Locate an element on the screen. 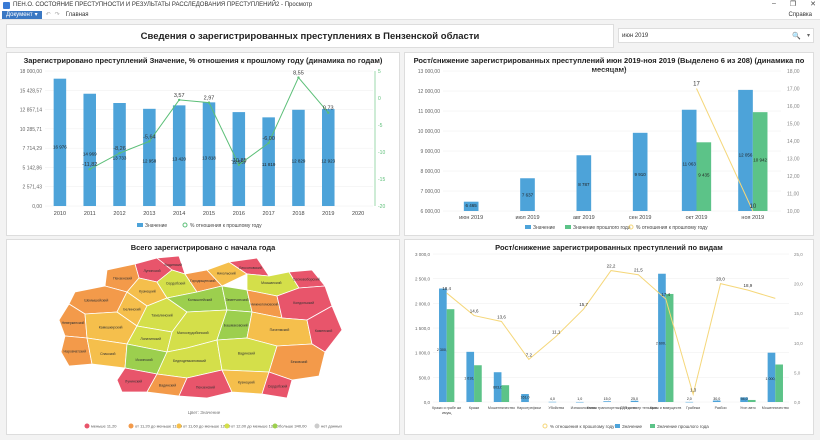 This screenshot has height=440, width=820. undo-icon: ↶ is located at coordinates (48, 15).